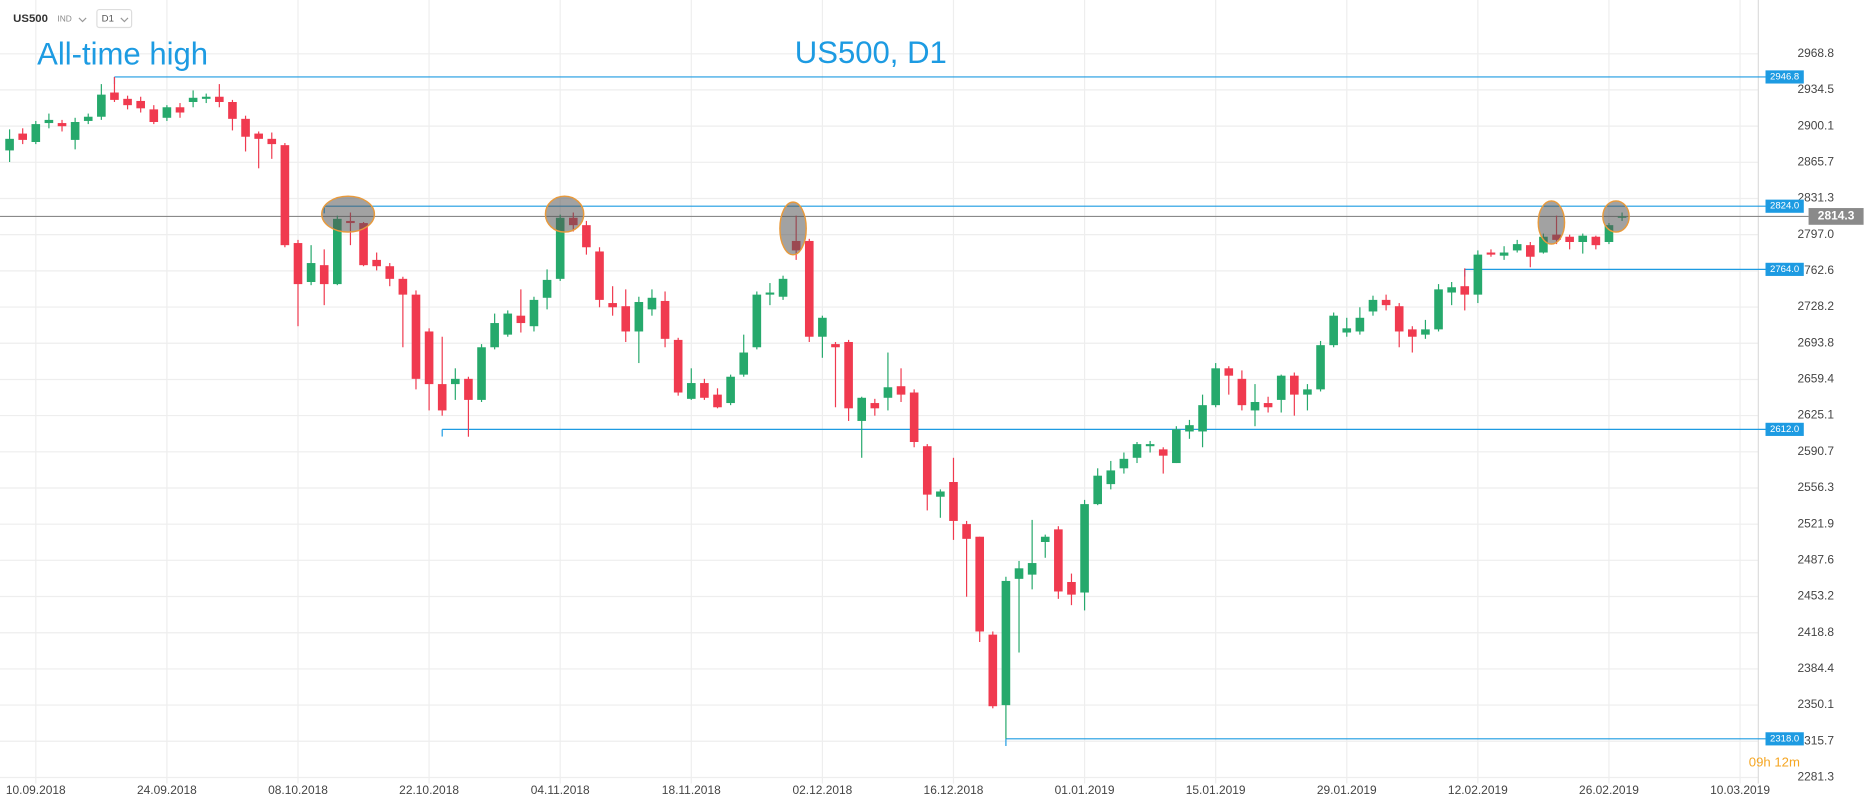 This screenshot has width=1866, height=805. Describe the element at coordinates (1616, 216) in the screenshot. I see `highlight` at that location.